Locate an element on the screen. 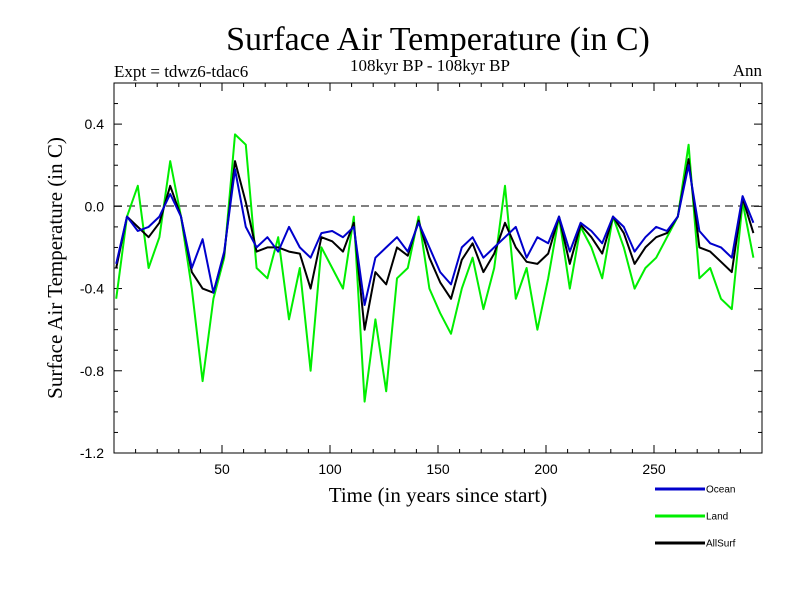 Image resolution: width=800 pixels, height=600 pixels. legend-label-ocean: Ocean is located at coordinates (720, 490).